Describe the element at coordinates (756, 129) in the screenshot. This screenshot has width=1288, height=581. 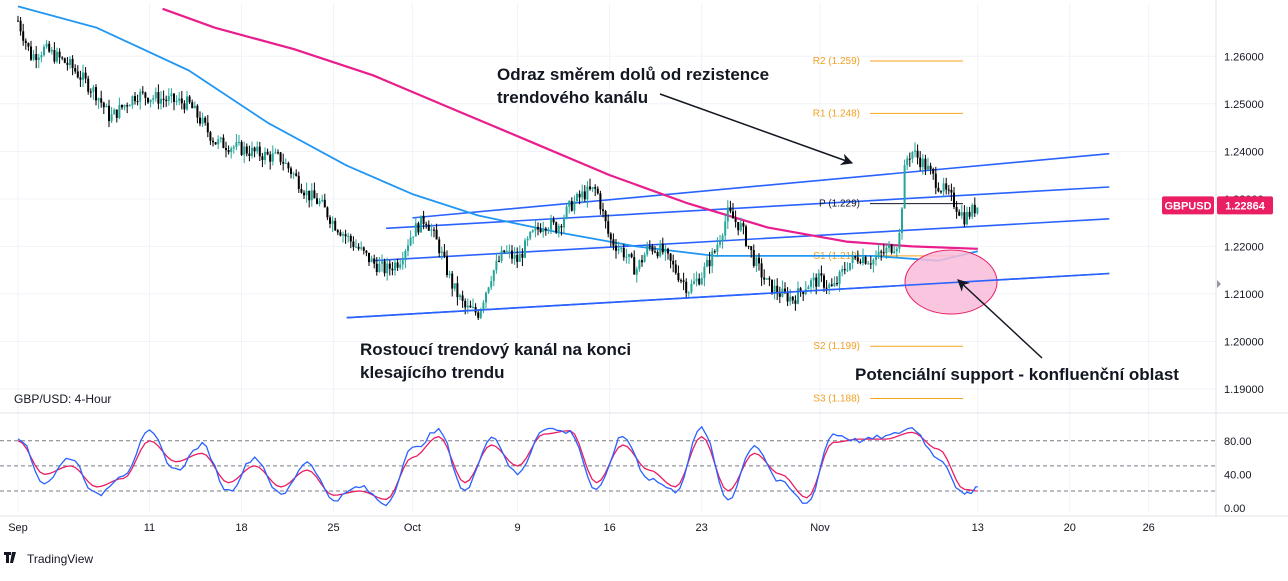
I see `annotation-arrow-resistance` at that location.